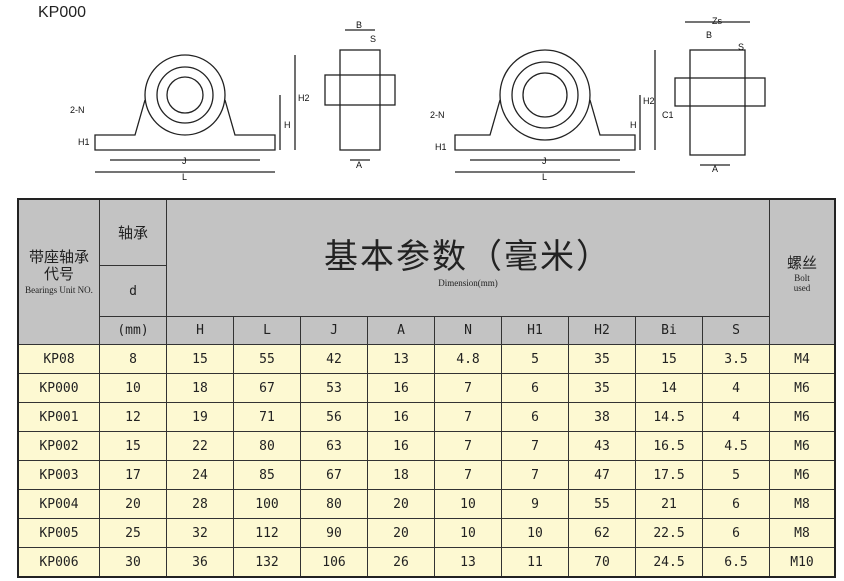 The width and height of the screenshot is (844, 581). I want to click on column-header: L, so click(267, 330).